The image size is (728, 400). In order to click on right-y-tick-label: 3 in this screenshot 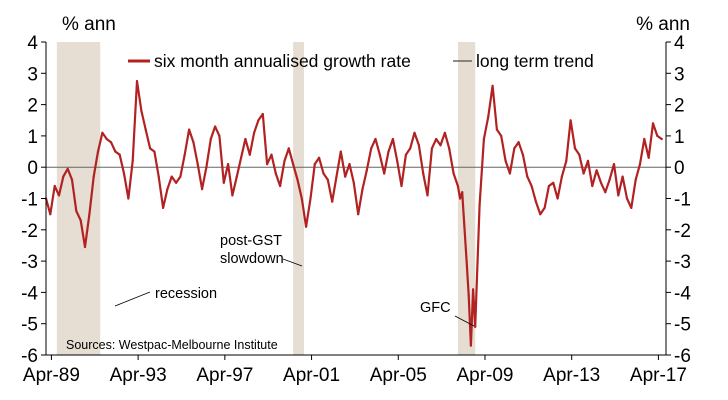, I will do `click(679, 74)`.